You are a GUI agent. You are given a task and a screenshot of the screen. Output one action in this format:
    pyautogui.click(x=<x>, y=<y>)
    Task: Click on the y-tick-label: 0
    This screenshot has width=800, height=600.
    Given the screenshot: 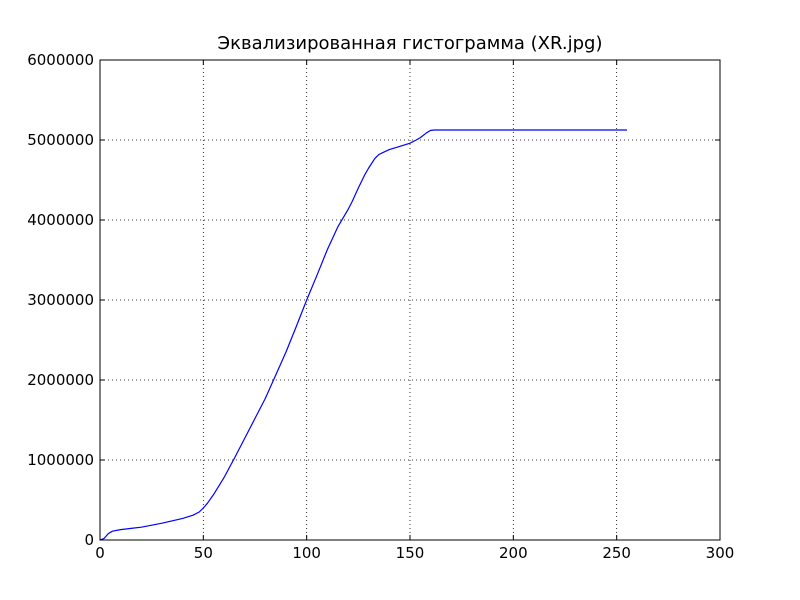 What is the action you would take?
    pyautogui.click(x=89, y=540)
    